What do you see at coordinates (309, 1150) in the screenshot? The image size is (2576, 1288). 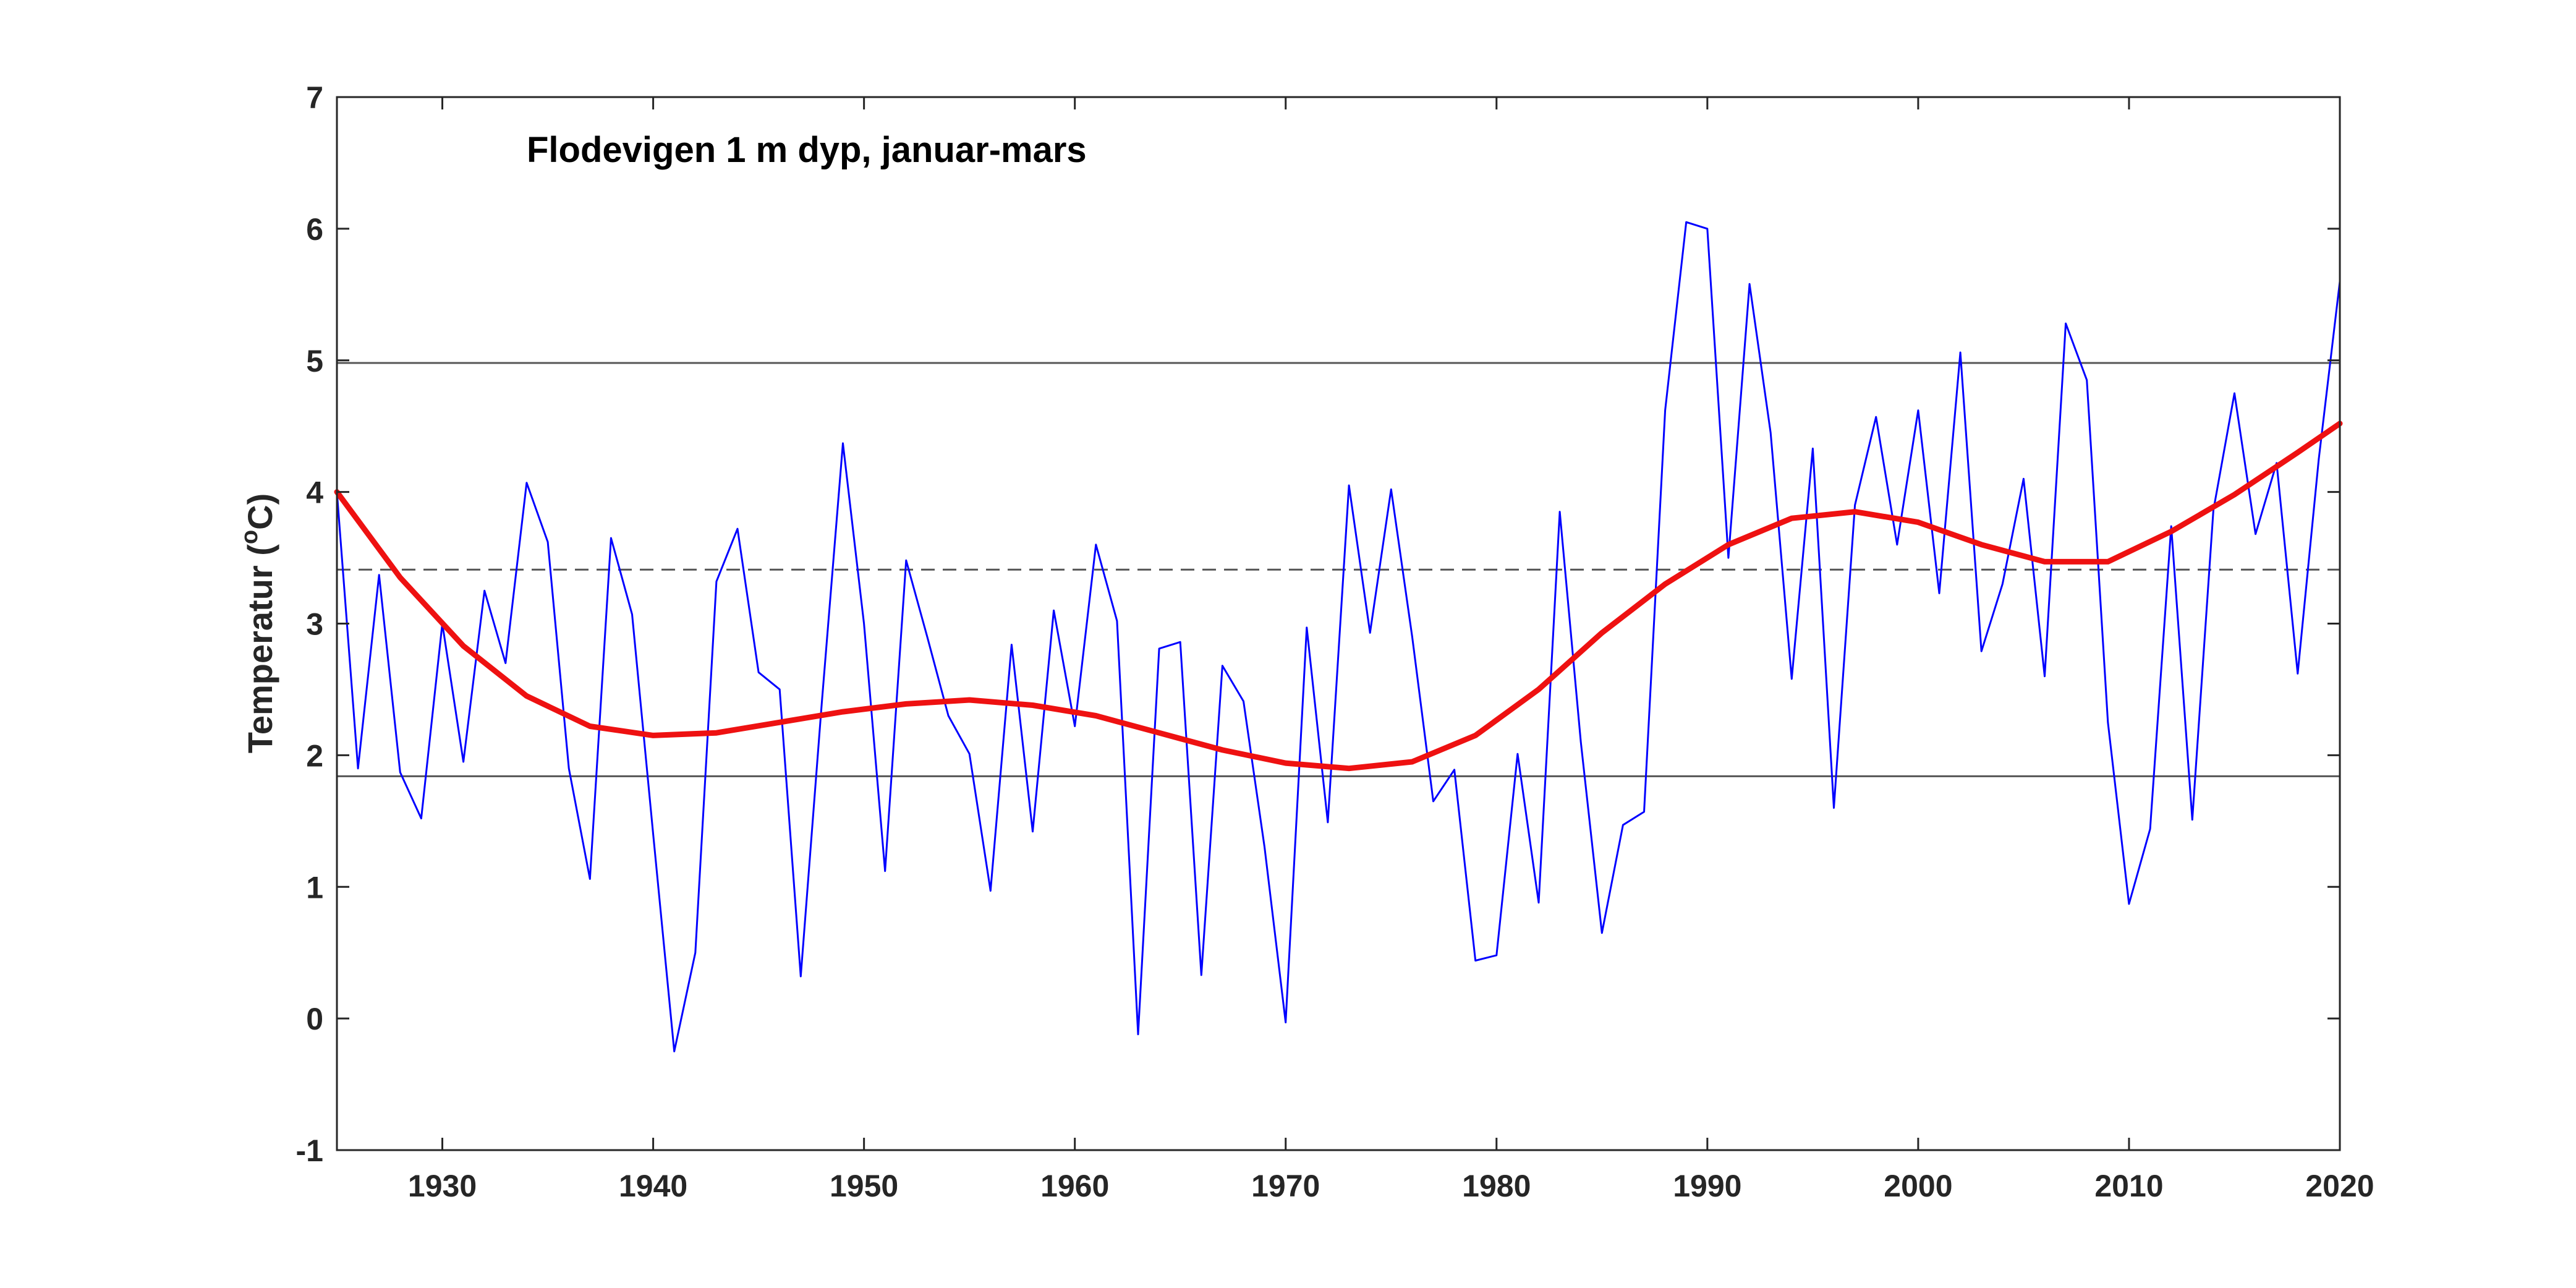 I see `y-tick-label: -1` at bounding box center [309, 1150].